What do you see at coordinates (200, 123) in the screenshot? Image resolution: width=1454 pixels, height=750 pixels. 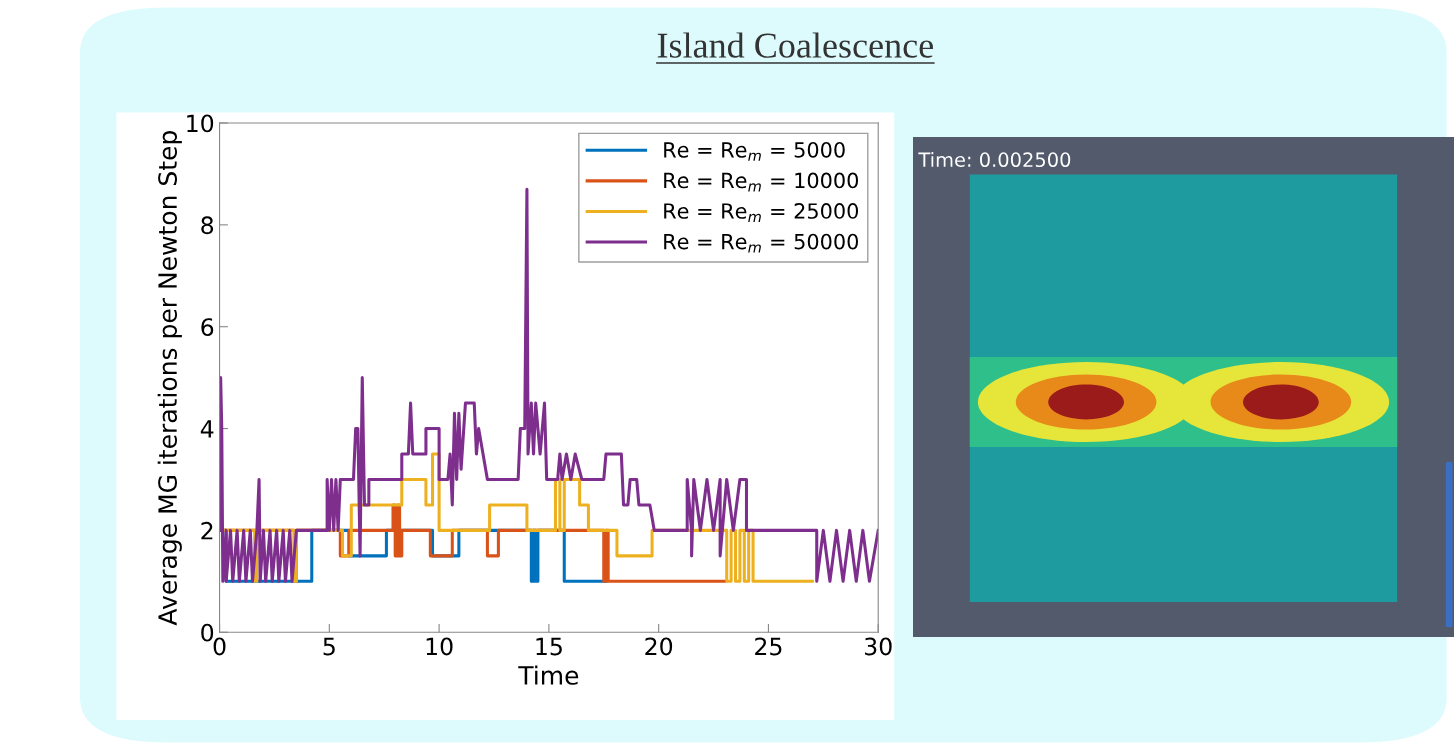 I see `y-tick-label: 10` at bounding box center [200, 123].